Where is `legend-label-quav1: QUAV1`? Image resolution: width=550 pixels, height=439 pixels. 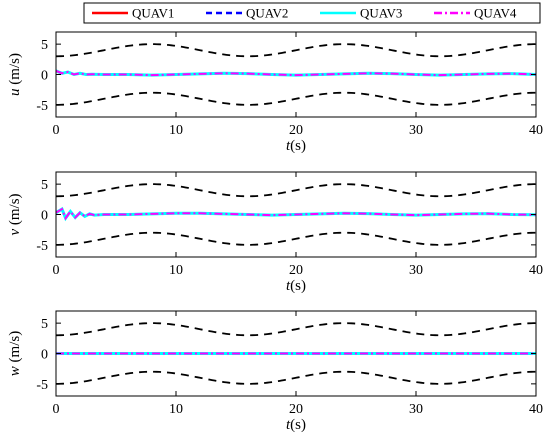 legend-label-quav1: QUAV1 is located at coordinates (153, 13).